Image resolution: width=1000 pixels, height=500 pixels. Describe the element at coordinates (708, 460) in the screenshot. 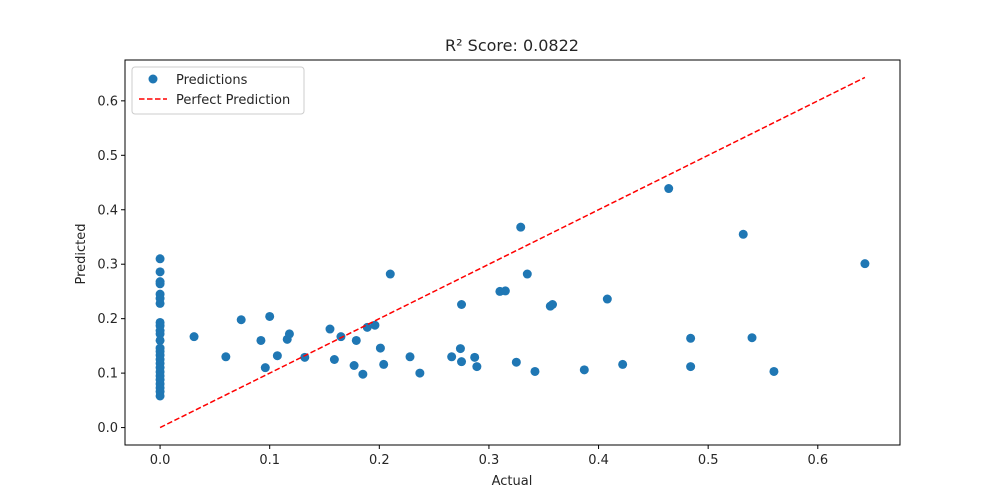

I see `x-tick-label: 0.5` at that location.